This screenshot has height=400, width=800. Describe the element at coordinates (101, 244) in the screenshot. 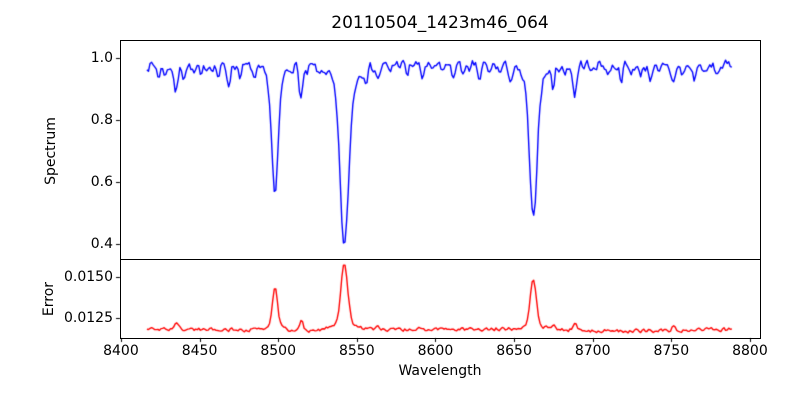

I see `spectrum-y-tick-label: 0.4` at that location.